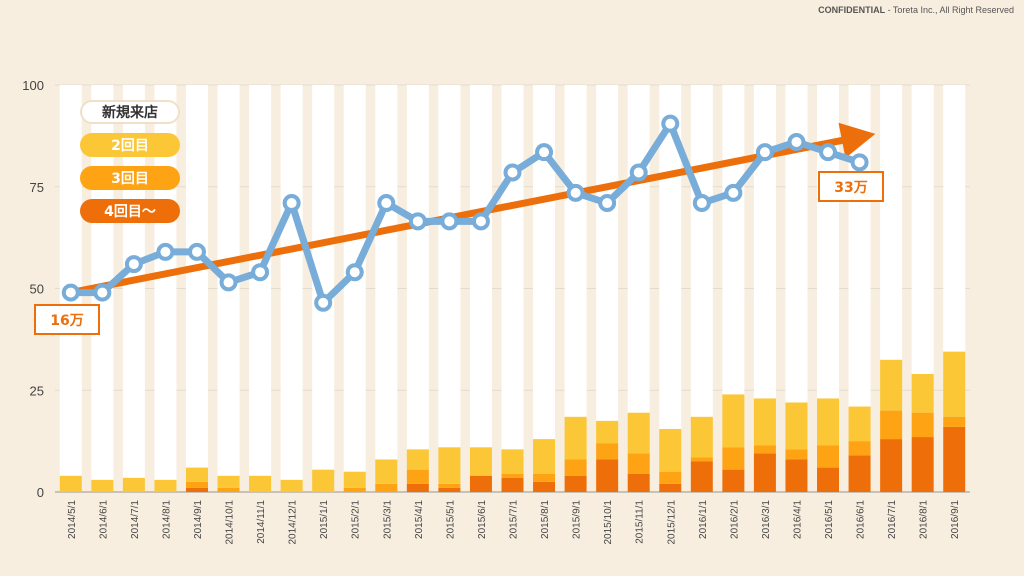 The width and height of the screenshot is (1024, 576). Describe the element at coordinates (829, 519) in the screenshot. I see `x-tick-label: 2016/5/1` at that location.